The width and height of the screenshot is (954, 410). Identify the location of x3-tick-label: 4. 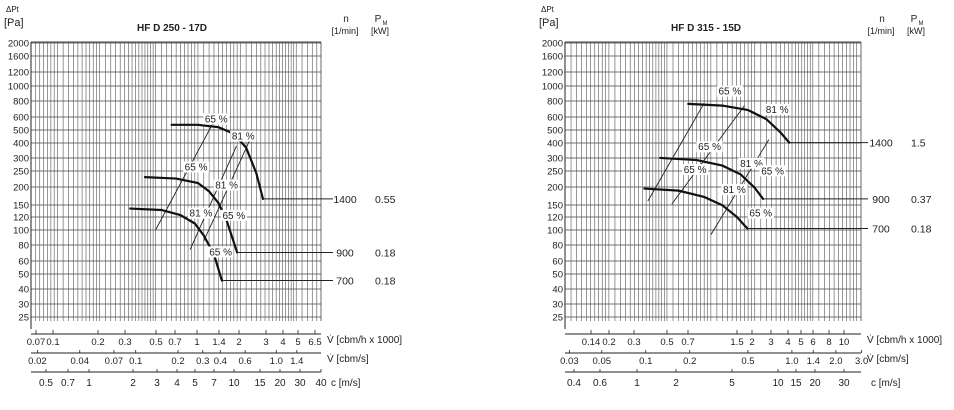
(177, 383).